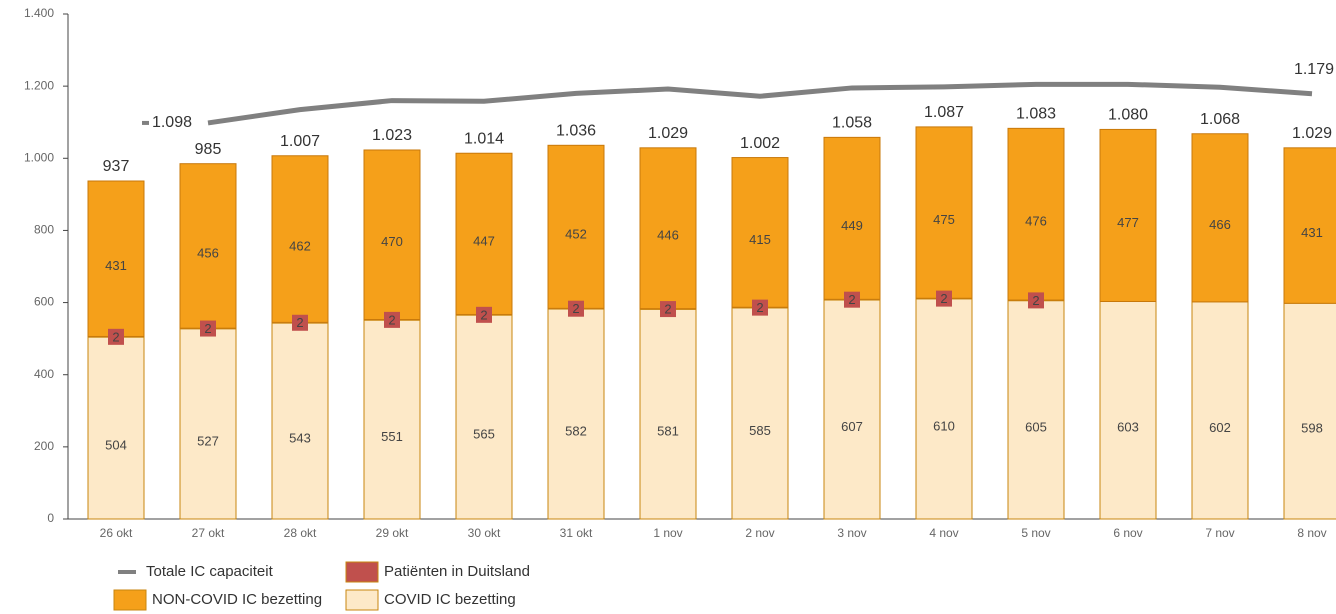  Describe the element at coordinates (450, 599) in the screenshot. I see `legend-label: COVID IC bezetting` at that location.